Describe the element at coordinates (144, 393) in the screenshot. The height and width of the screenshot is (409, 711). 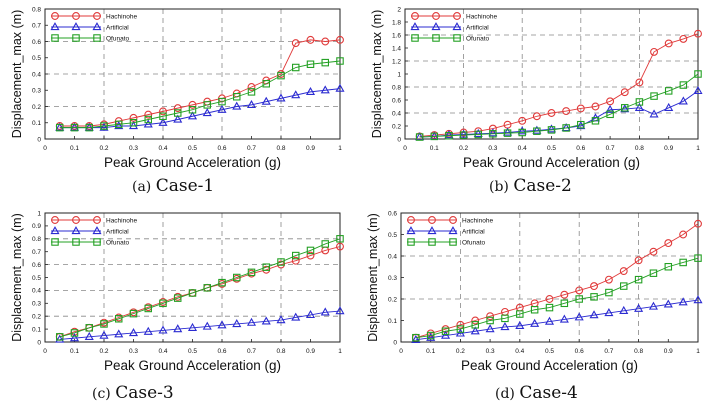
I see `caption-case: Case-3` at that location.